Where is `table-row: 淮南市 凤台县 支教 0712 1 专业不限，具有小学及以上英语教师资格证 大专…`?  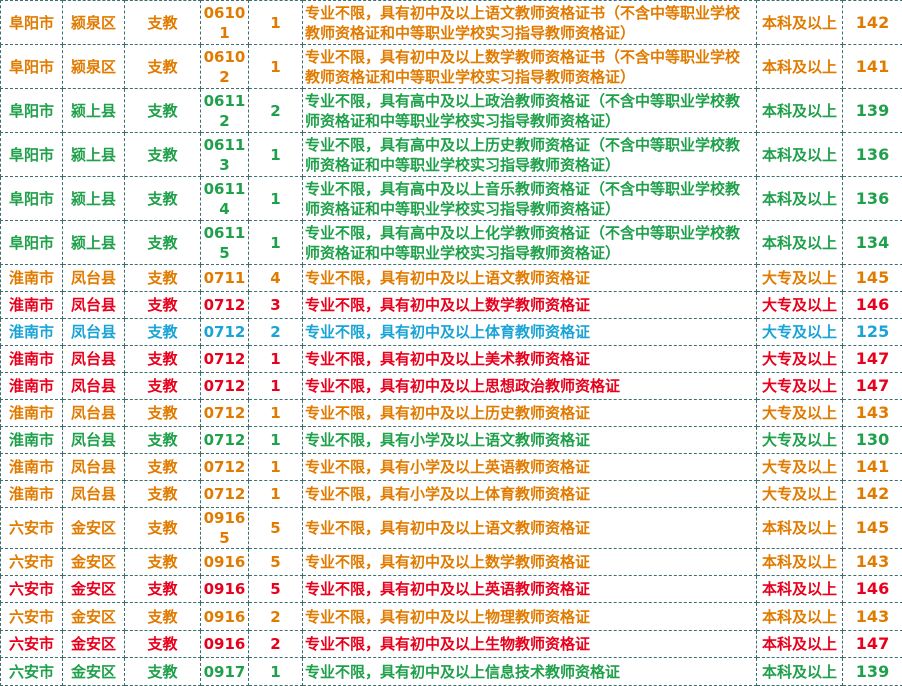
table-row: 淮南市 凤台县 支教 0712 1 专业不限，具有小学及以上英语教师资格证 大专… is located at coordinates (451, 467).